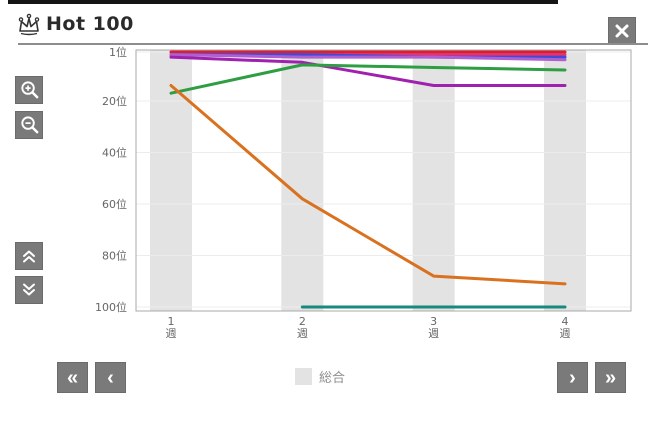  Describe the element at coordinates (114, 152) in the screenshot. I see `y-axis-tick: 40位` at that location.